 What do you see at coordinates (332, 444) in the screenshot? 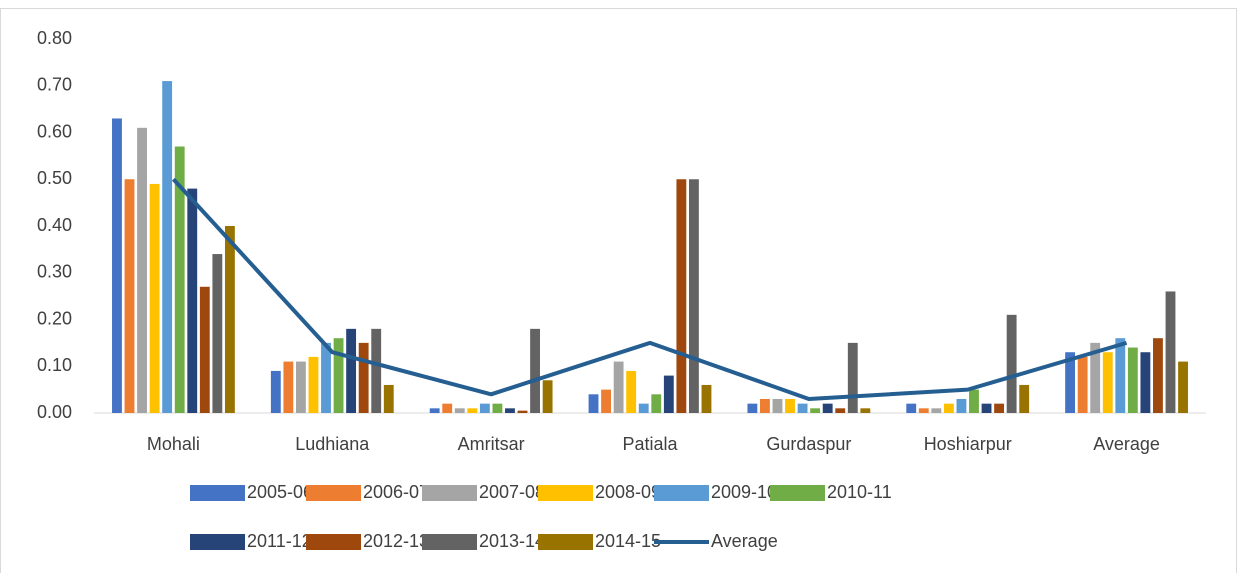
I see `x-tick-label: Ludhiana` at bounding box center [332, 444].